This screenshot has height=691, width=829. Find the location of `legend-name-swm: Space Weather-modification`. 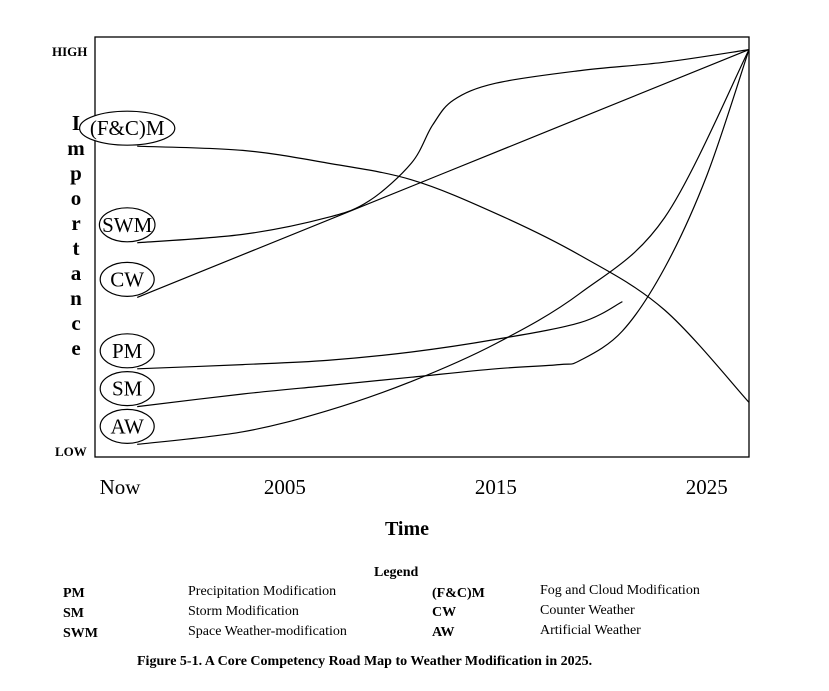

legend-name-swm: Space Weather-modification is located at coordinates (267, 631).